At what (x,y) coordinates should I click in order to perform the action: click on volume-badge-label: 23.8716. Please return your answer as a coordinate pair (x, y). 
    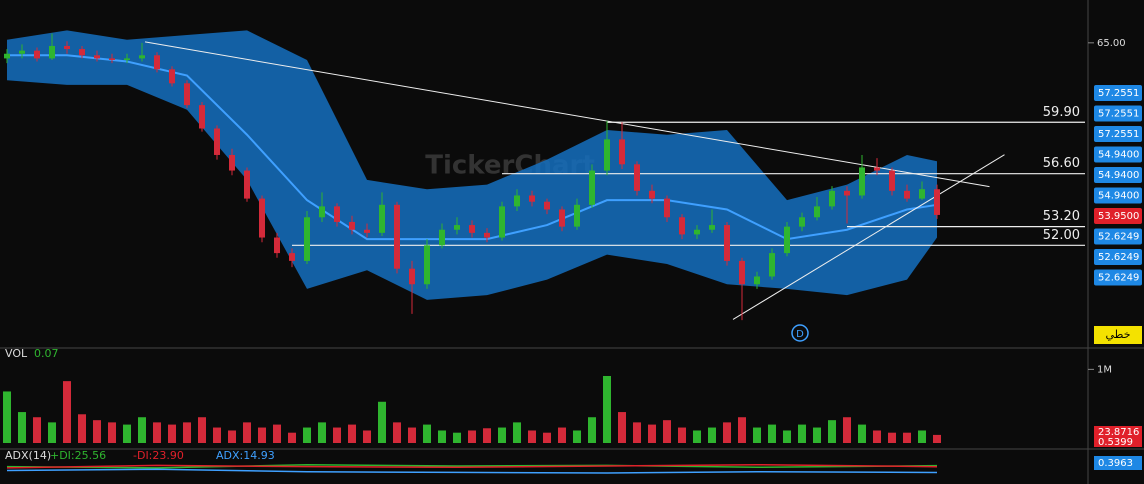
    Looking at the image, I should click on (1118, 432).